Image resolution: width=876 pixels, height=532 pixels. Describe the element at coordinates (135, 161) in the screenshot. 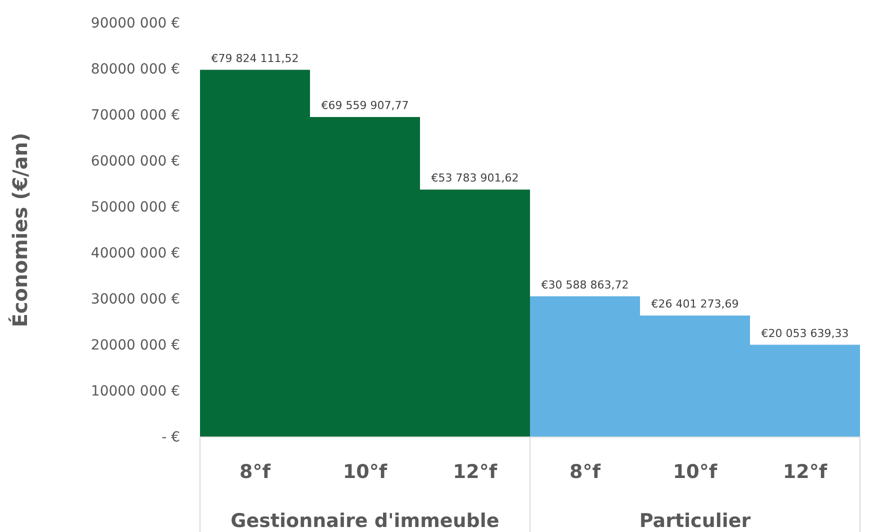

I see `y-tick-label: 60000 000 €` at that location.